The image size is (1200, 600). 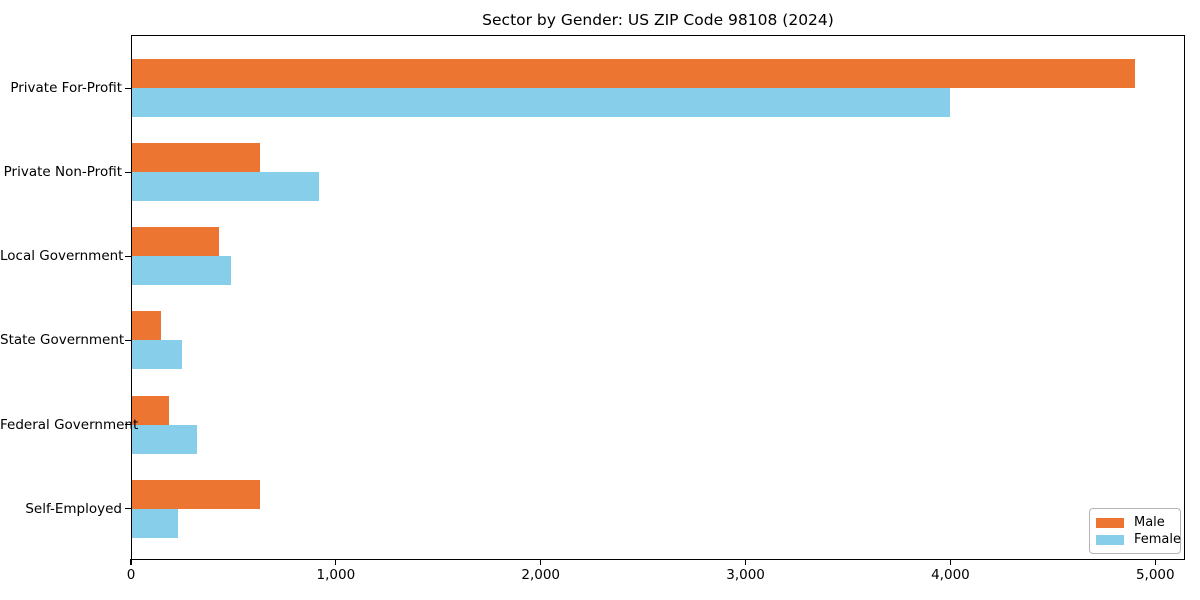 What do you see at coordinates (1110, 539) in the screenshot?
I see `legend-swatch-female` at bounding box center [1110, 539].